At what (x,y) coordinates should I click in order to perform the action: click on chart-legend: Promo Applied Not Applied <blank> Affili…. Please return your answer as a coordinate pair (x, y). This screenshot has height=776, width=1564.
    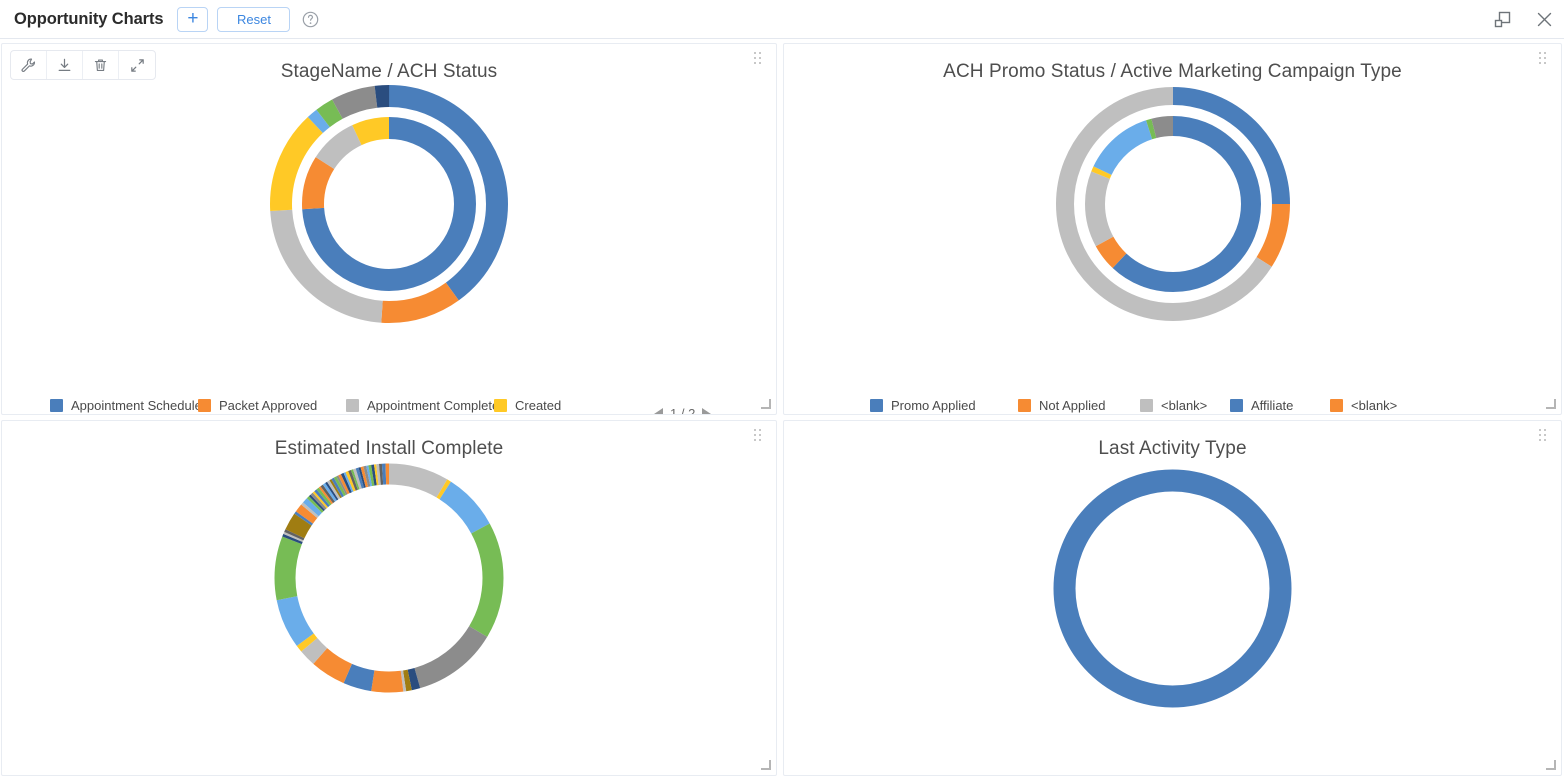
    Looking at the image, I should click on (1190, 404).